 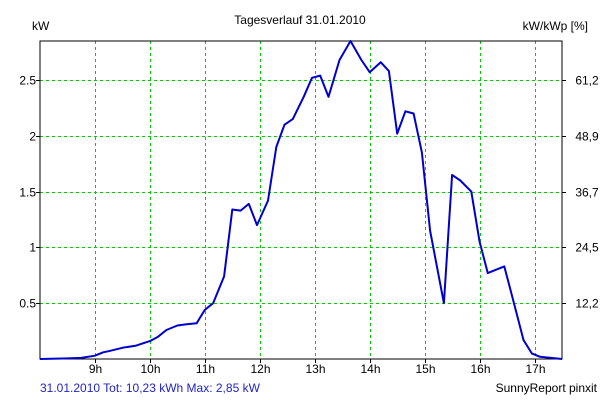 I want to click on x-tick-label: 9h, so click(x=95, y=369).